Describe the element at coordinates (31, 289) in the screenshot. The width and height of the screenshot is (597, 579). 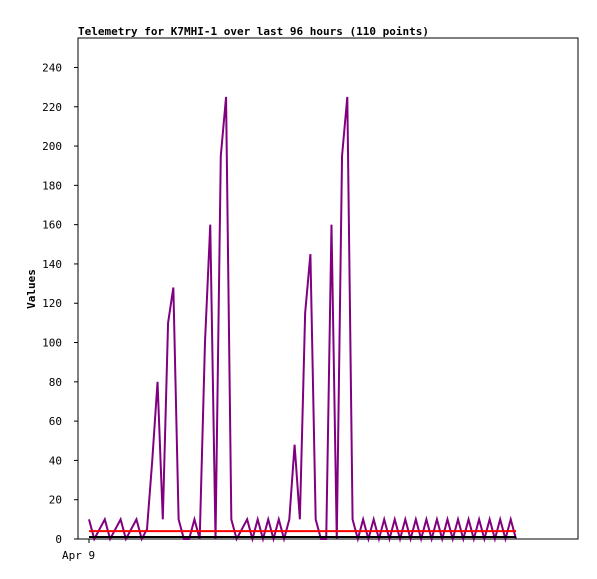
I see `y-axis-label: Values` at that location.